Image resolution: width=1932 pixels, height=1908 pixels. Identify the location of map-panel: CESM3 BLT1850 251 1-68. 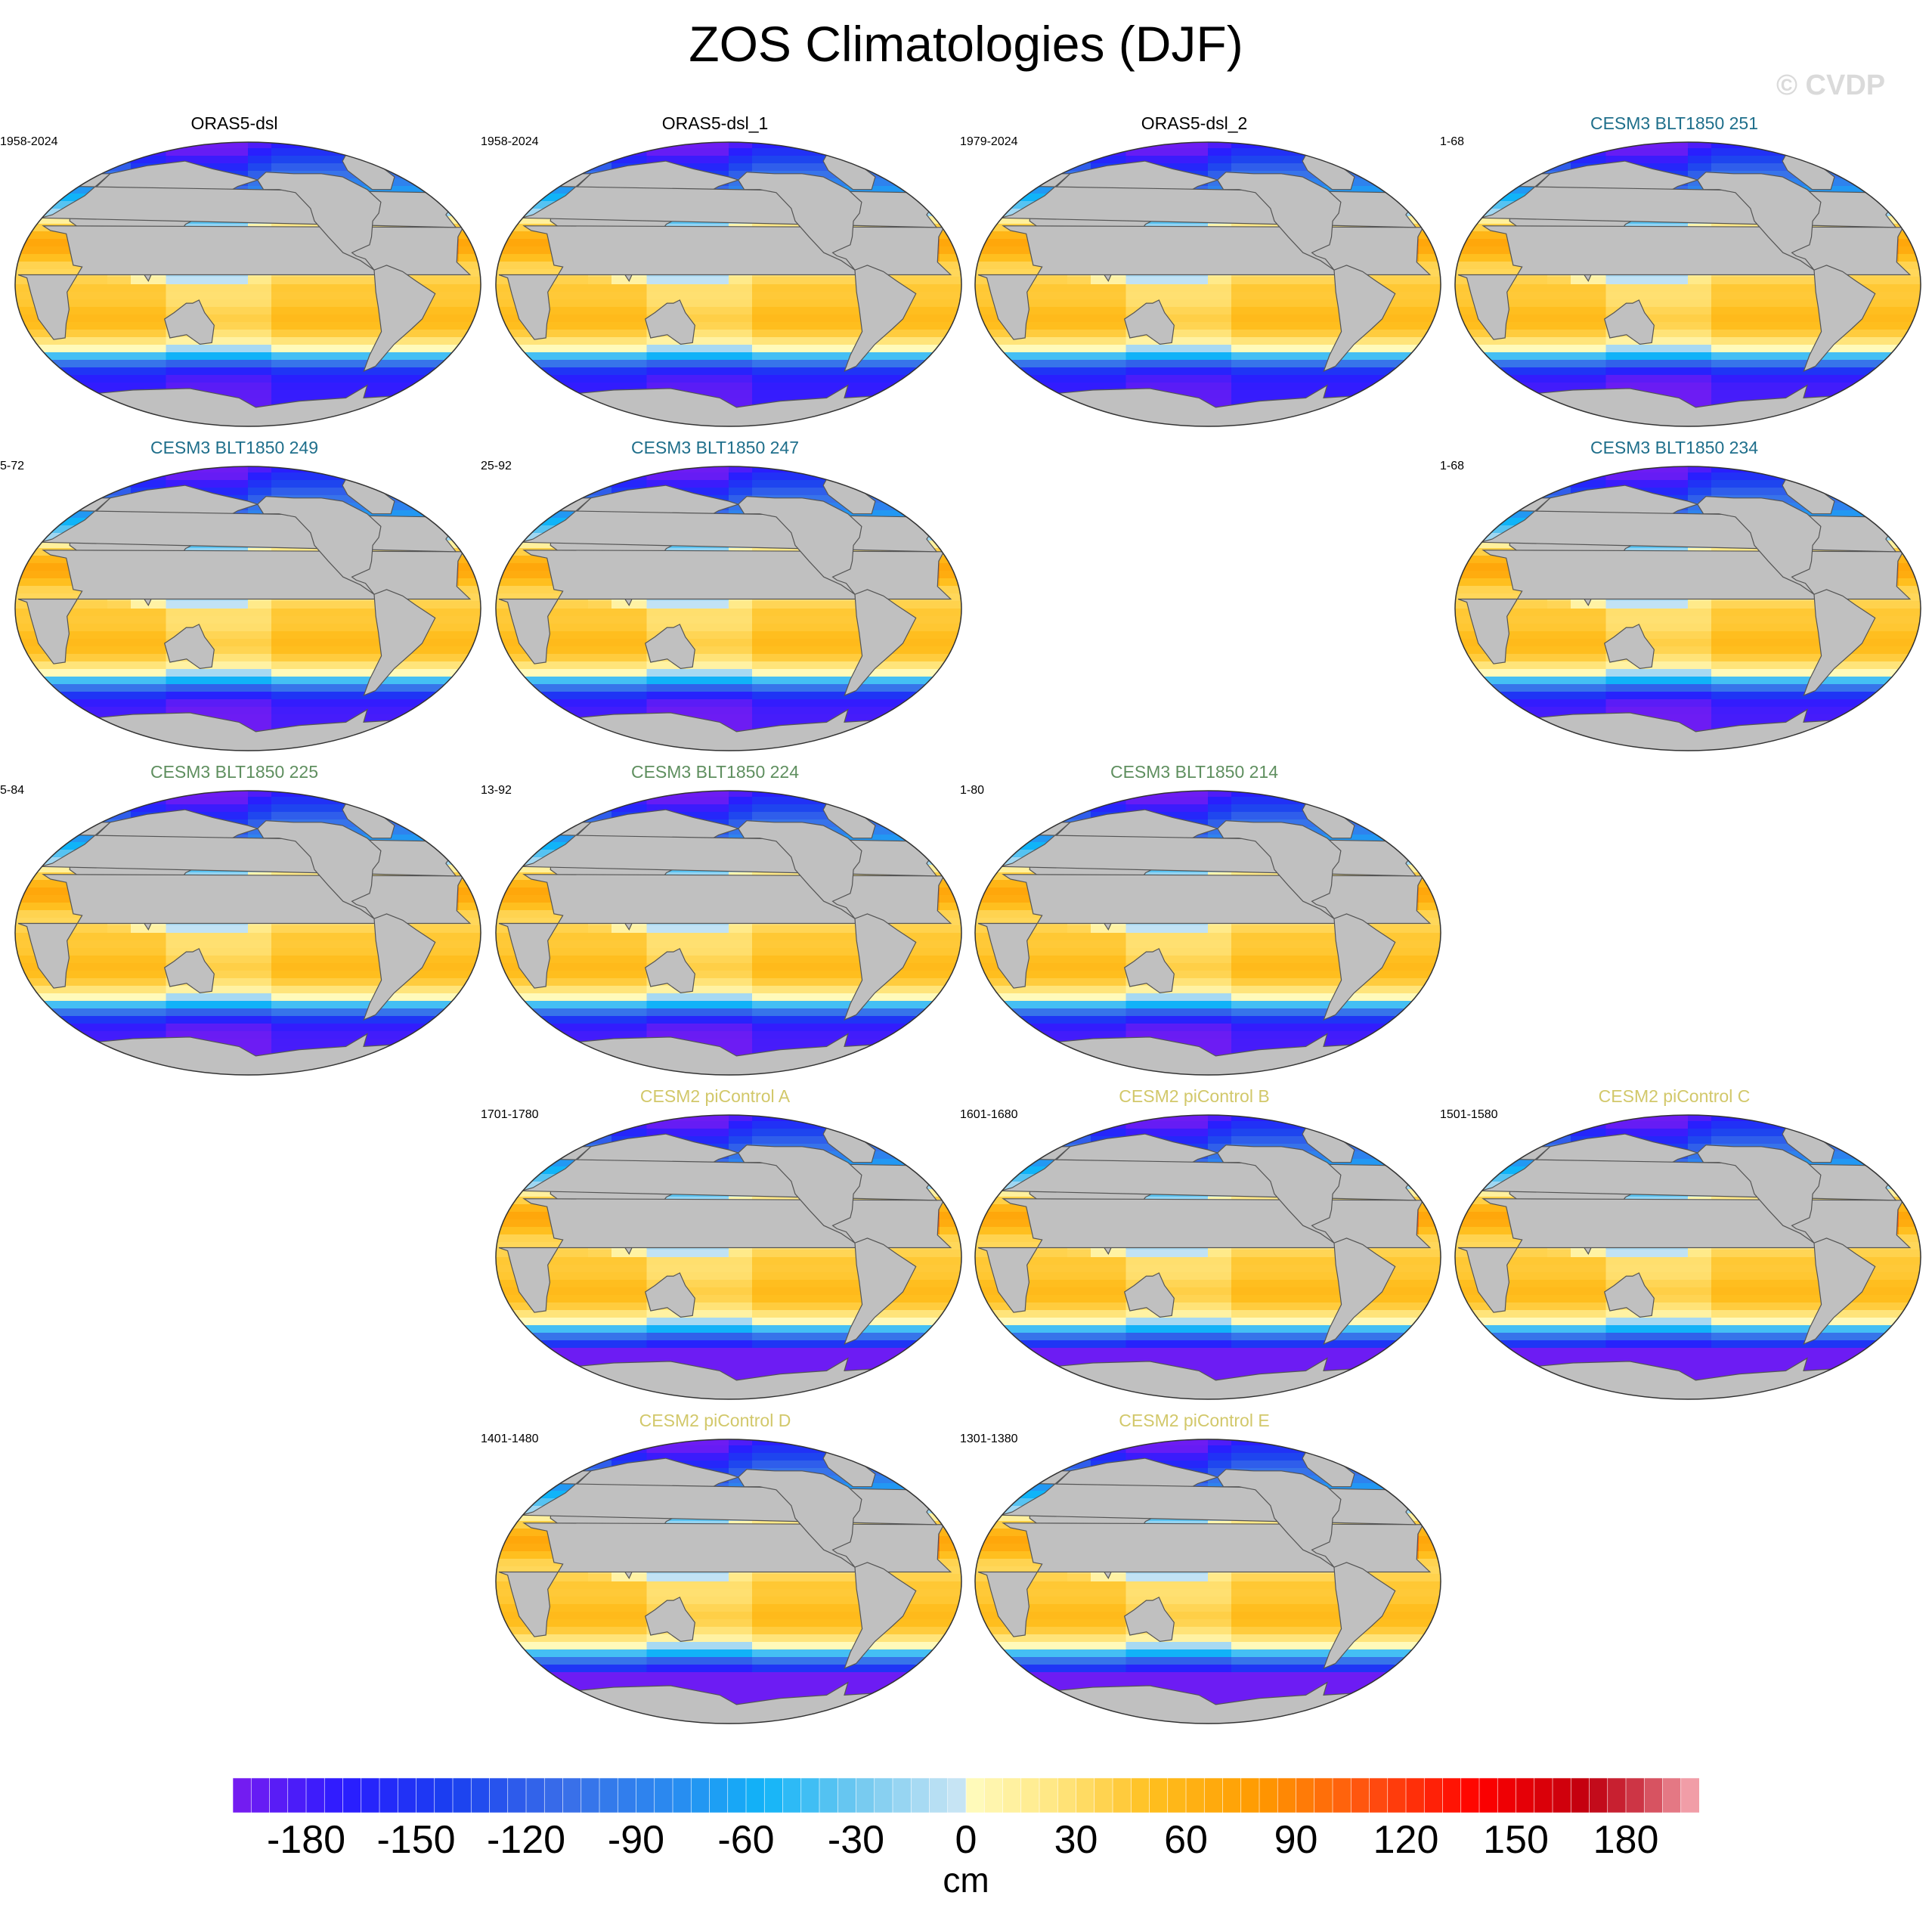
(1680, 271).